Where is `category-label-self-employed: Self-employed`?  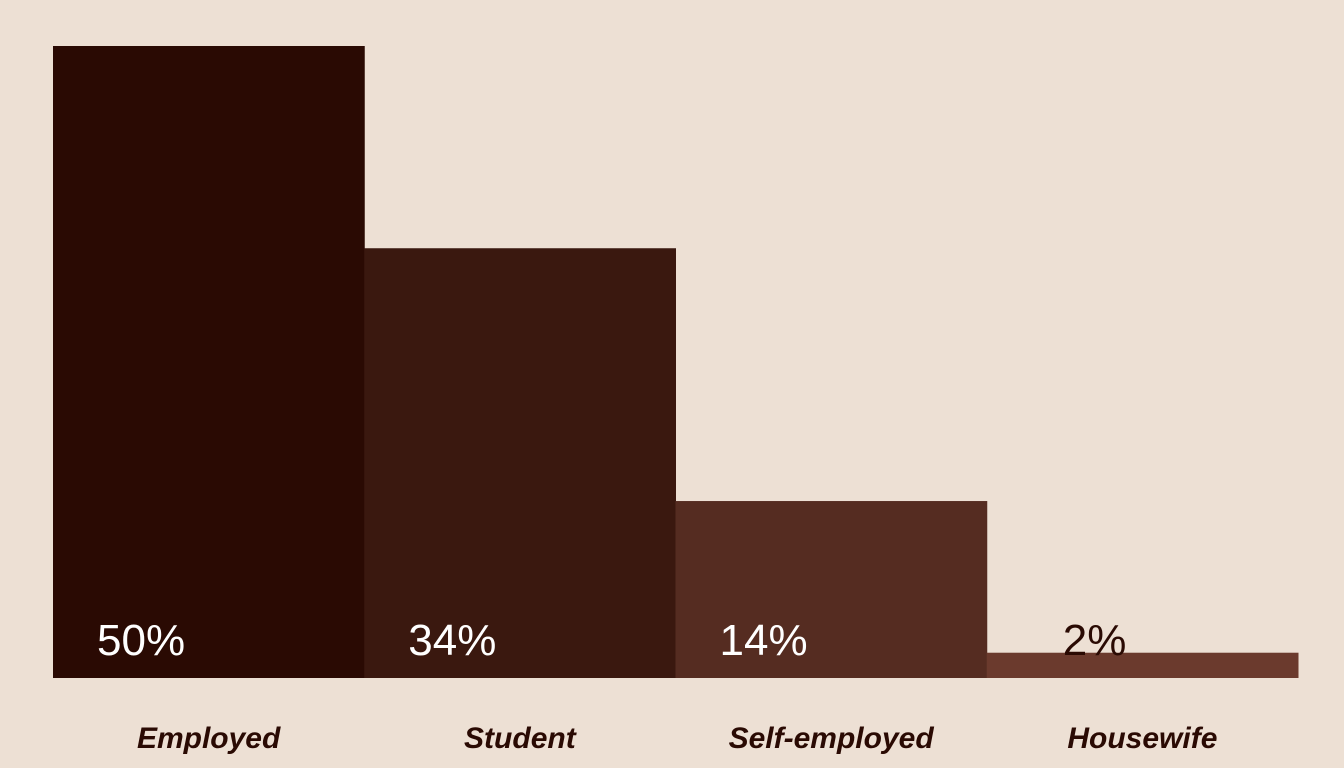 category-label-self-employed: Self-employed is located at coordinates (832, 738).